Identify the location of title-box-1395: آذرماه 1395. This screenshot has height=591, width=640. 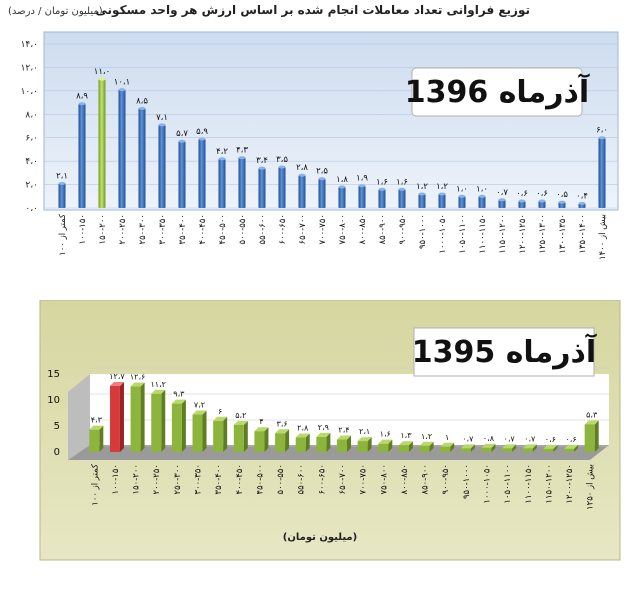
(504, 352).